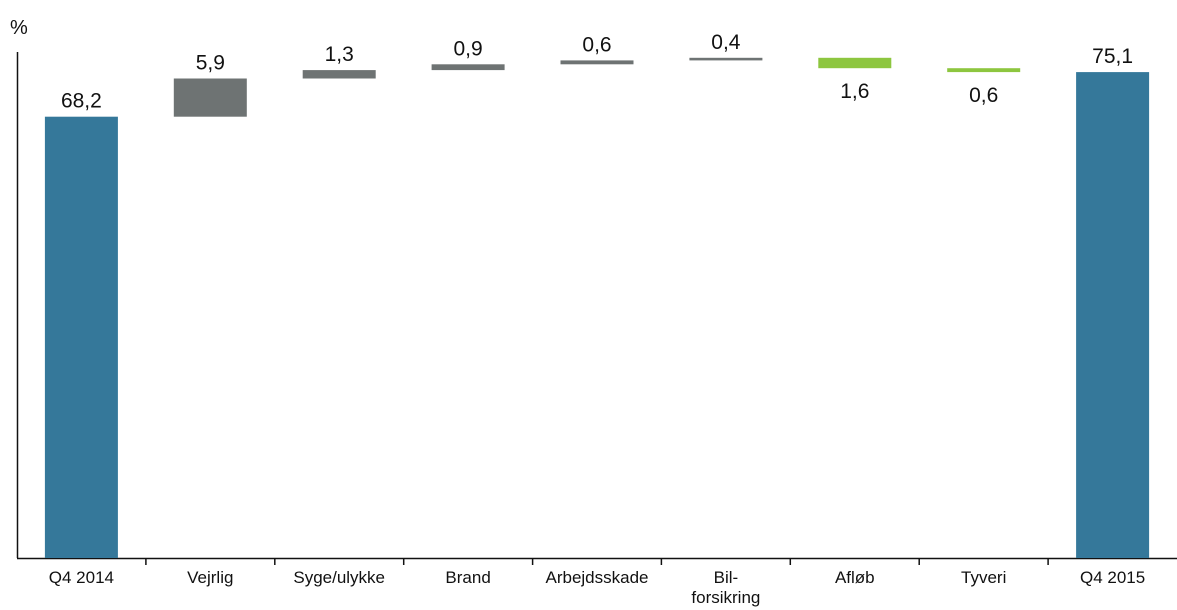  Describe the element at coordinates (983, 577) in the screenshot. I see `x-tick-label-7: Tyveri` at that location.